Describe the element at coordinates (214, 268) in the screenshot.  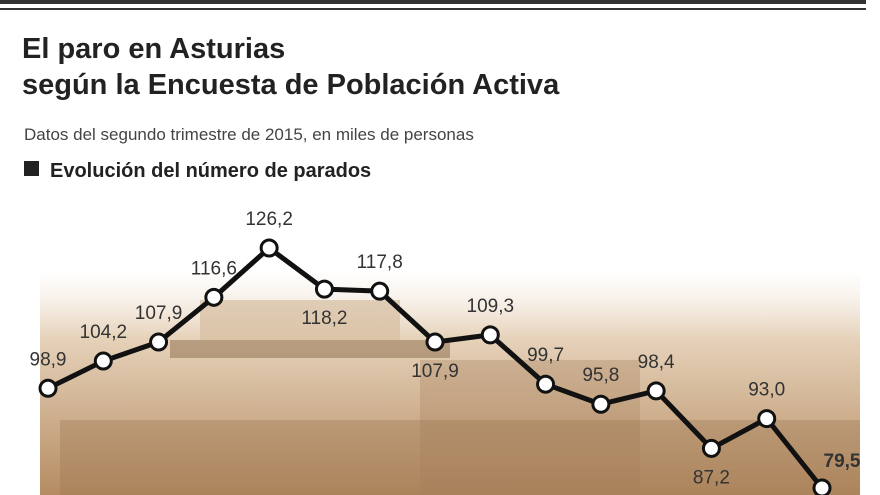
I see `value-label: 116,6` at that location.